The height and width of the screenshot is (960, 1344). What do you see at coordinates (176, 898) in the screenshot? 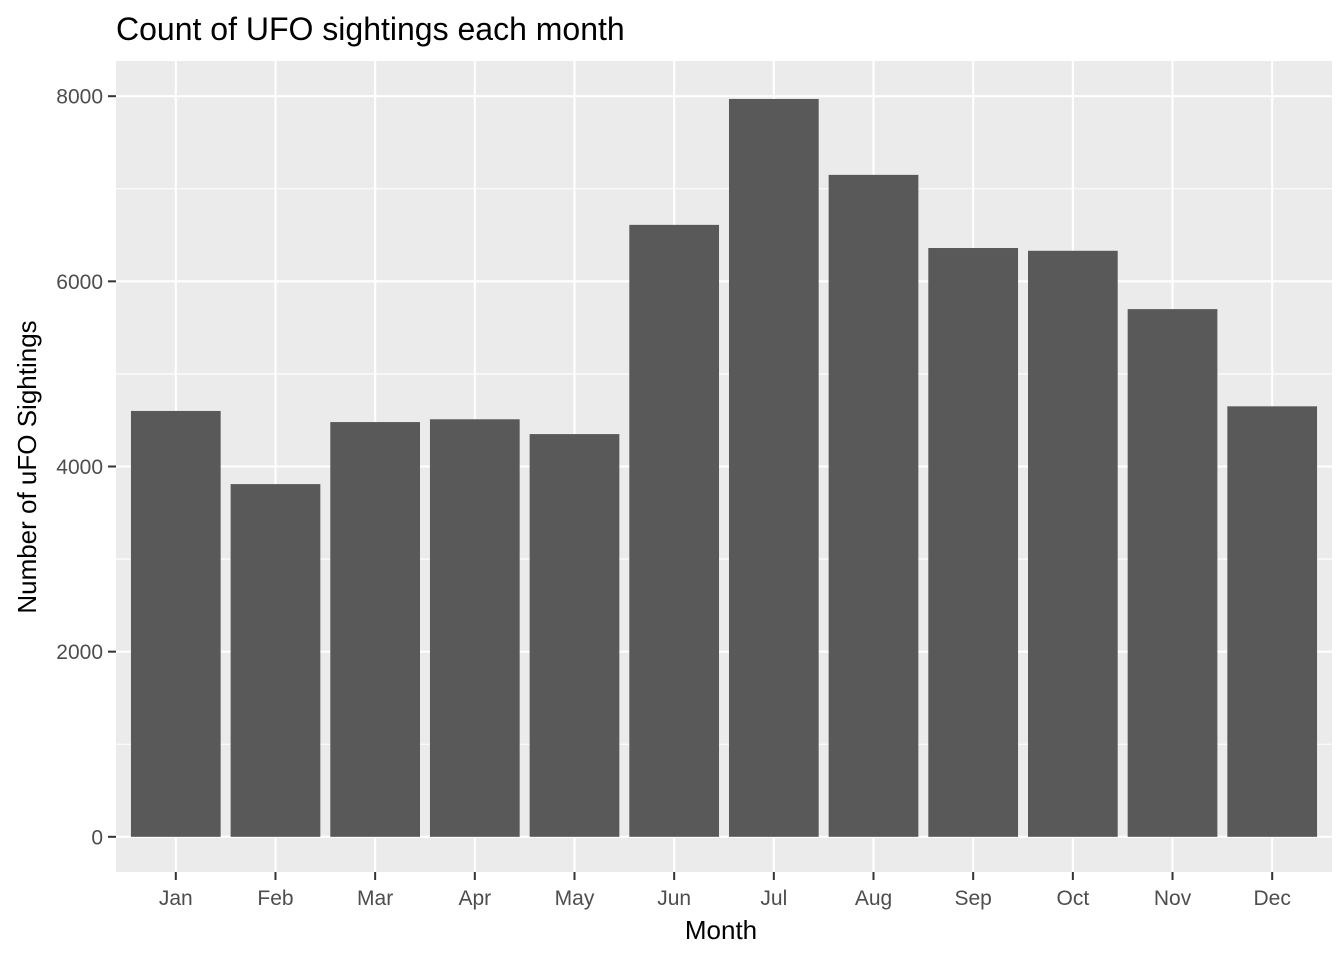
I see `x-tick-label: Jan` at bounding box center [176, 898].